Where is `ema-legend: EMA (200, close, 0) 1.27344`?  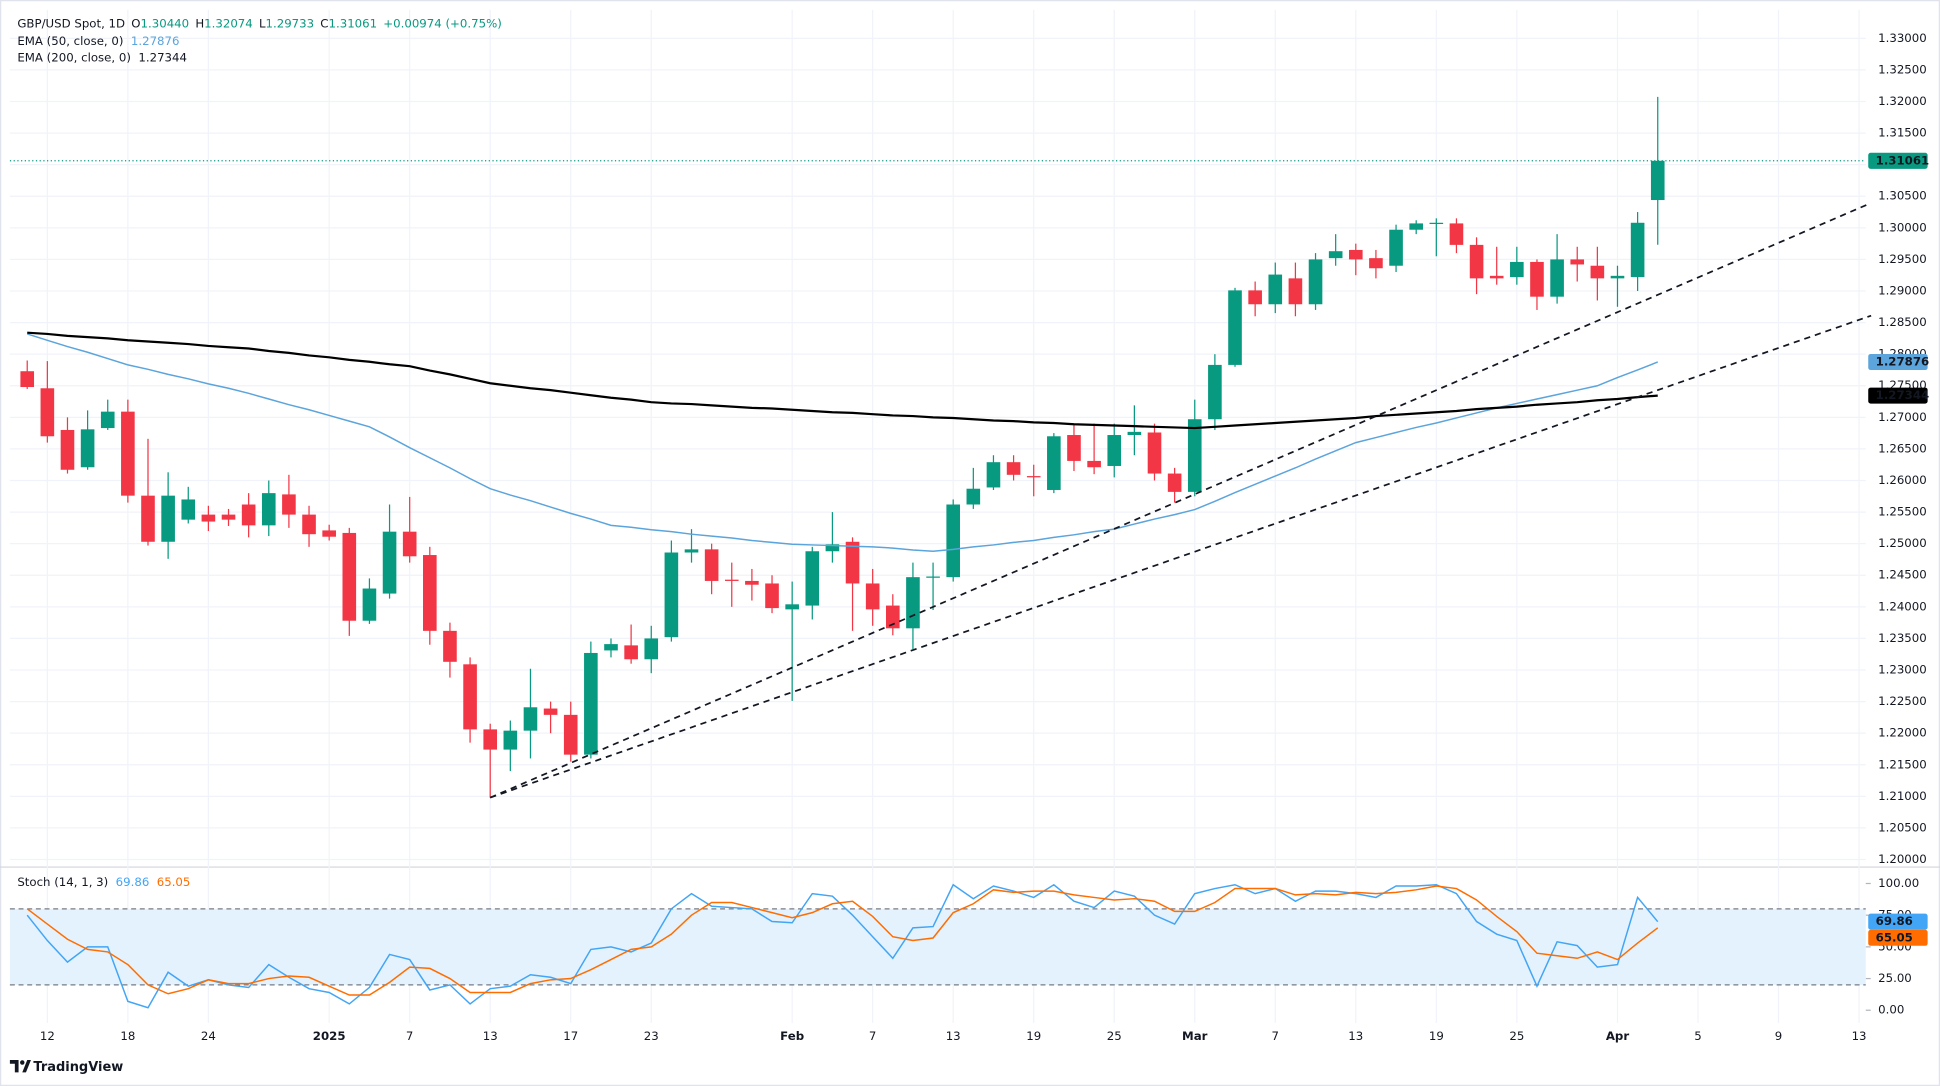 ema-legend: EMA (200, close, 0) 1.27344 is located at coordinates (102, 57).